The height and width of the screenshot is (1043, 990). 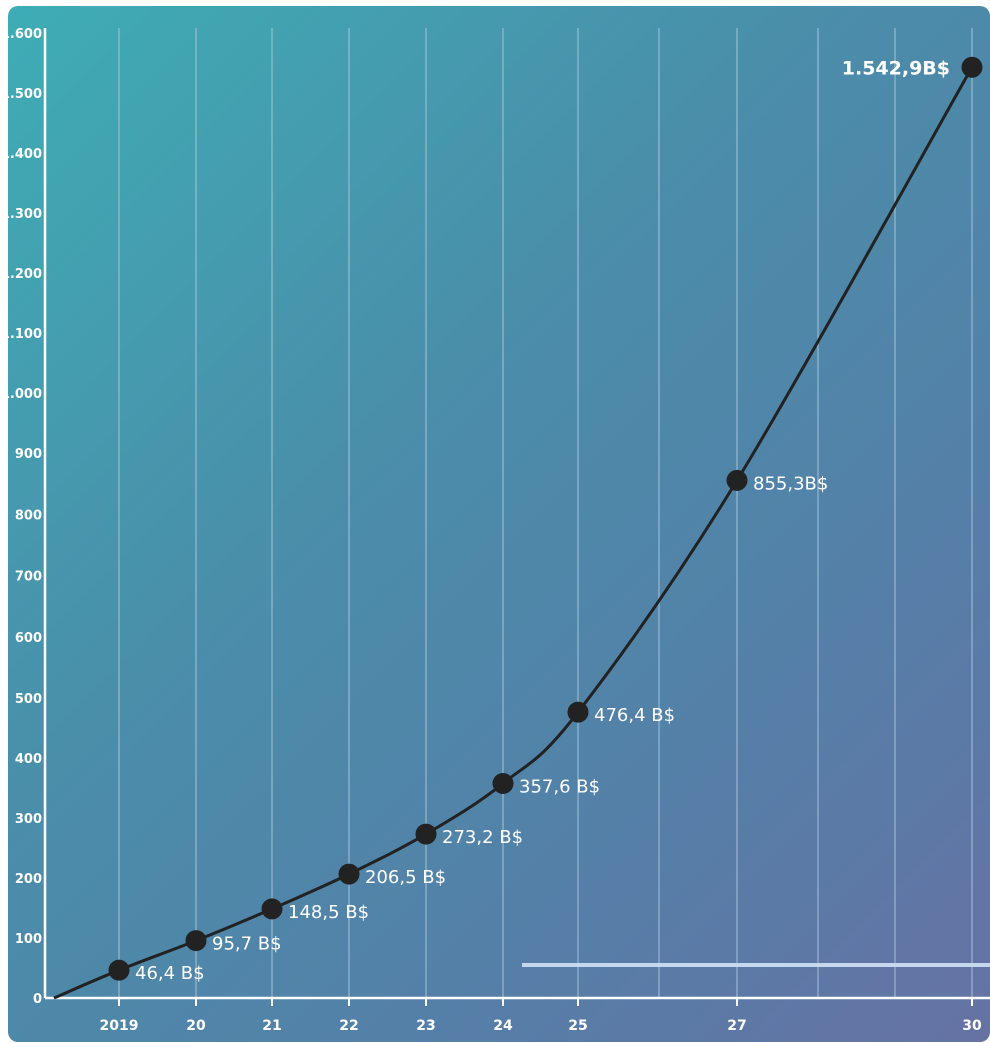 What do you see at coordinates (170, 973) in the screenshot?
I see `data-label: 46,4 B$` at bounding box center [170, 973].